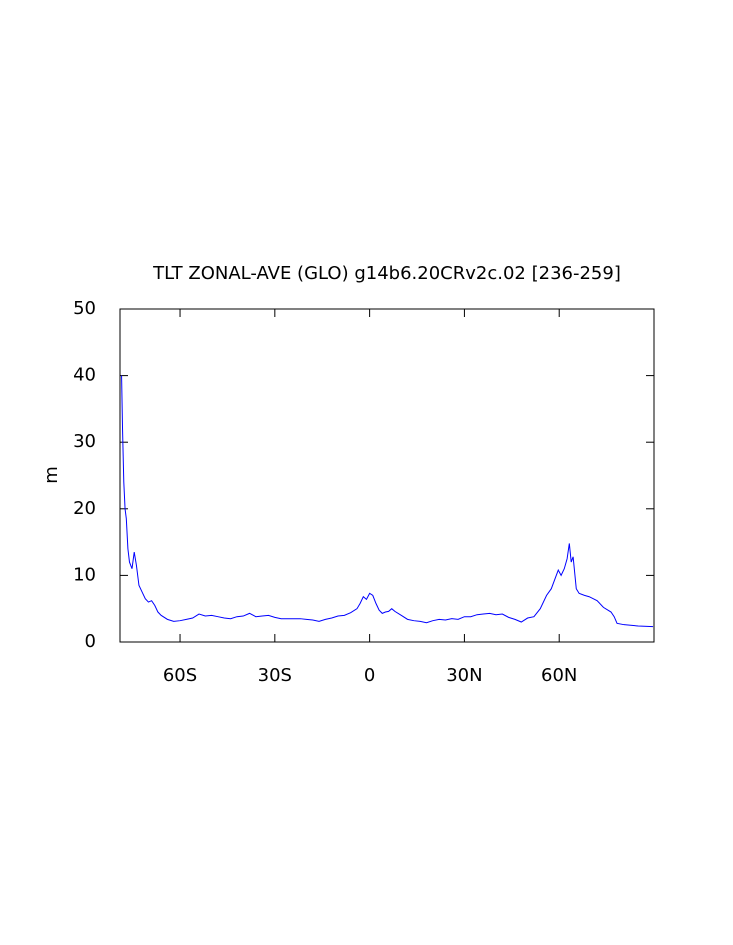  Describe the element at coordinates (180, 675) in the screenshot. I see `x-tick-label: 60S` at that location.